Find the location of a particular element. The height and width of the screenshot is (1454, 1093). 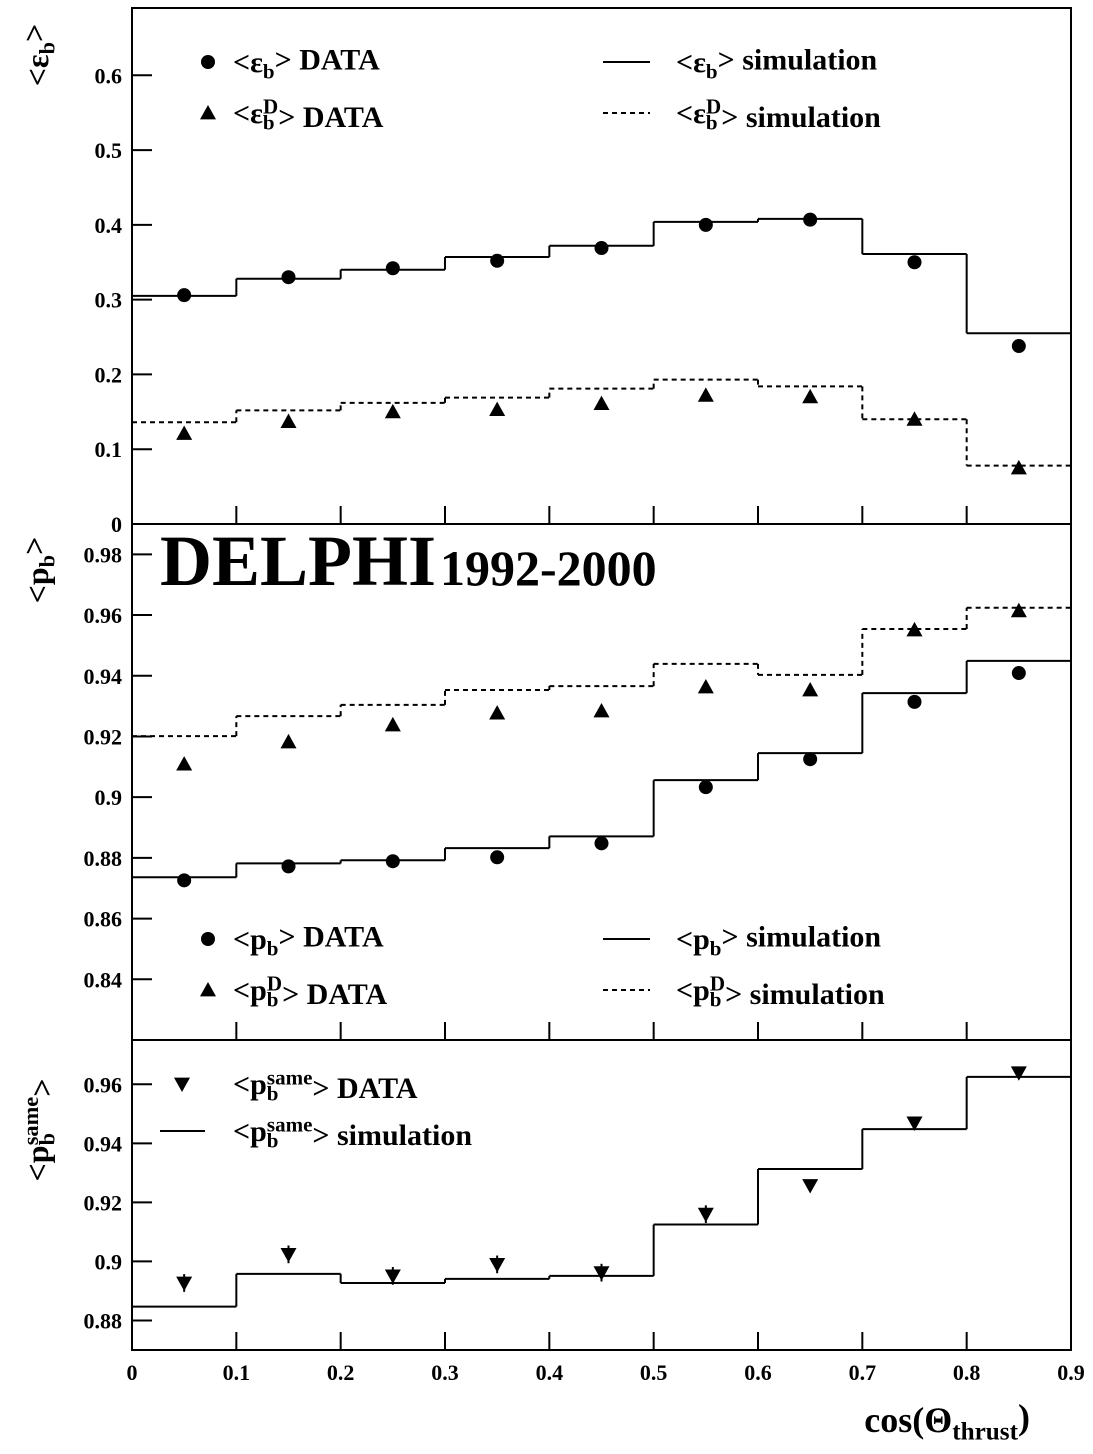

y-tick-label: 0.86 is located at coordinates (103, 919).